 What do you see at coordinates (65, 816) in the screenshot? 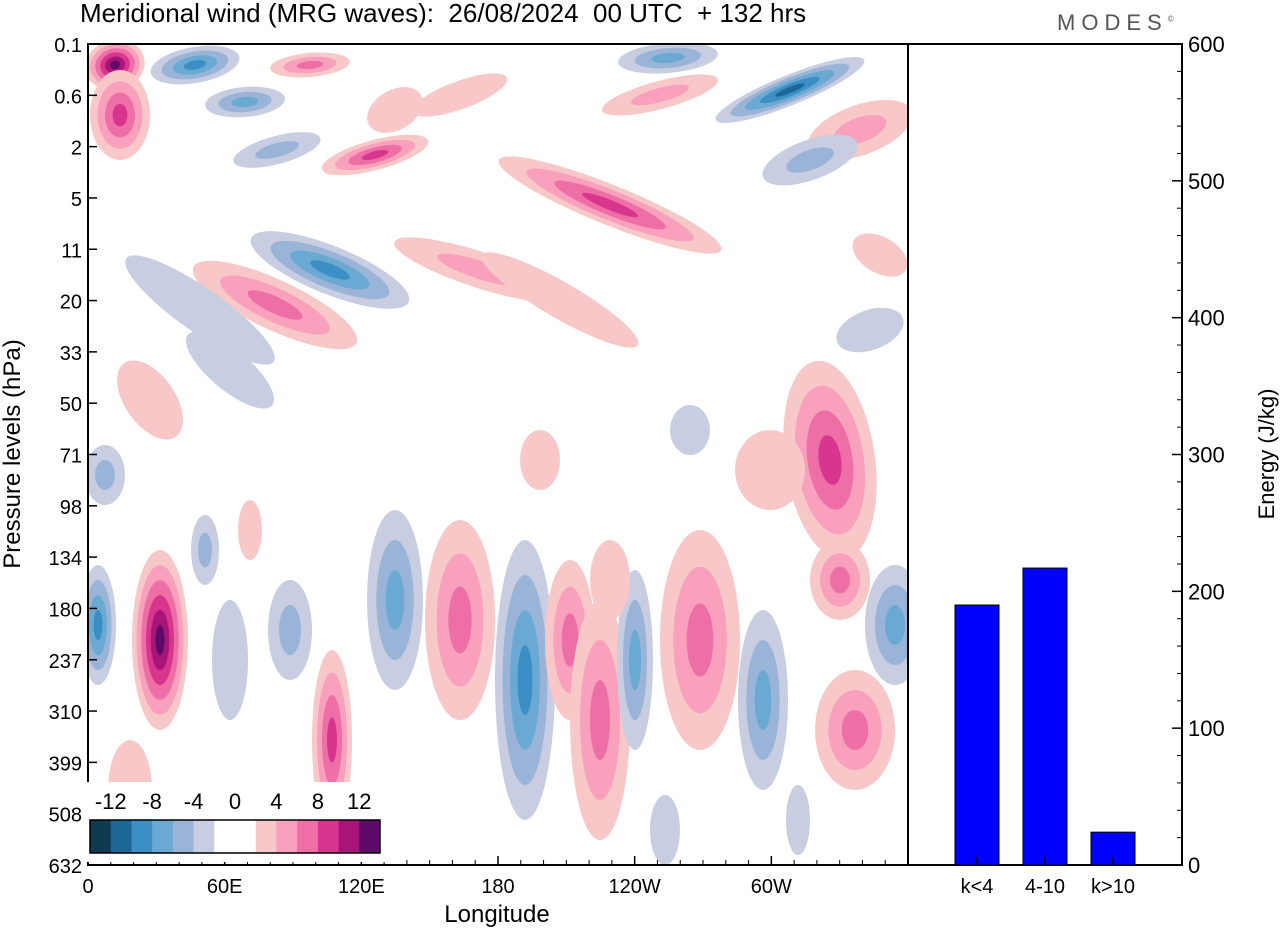
I see `y-tick-label: 508` at bounding box center [65, 816].